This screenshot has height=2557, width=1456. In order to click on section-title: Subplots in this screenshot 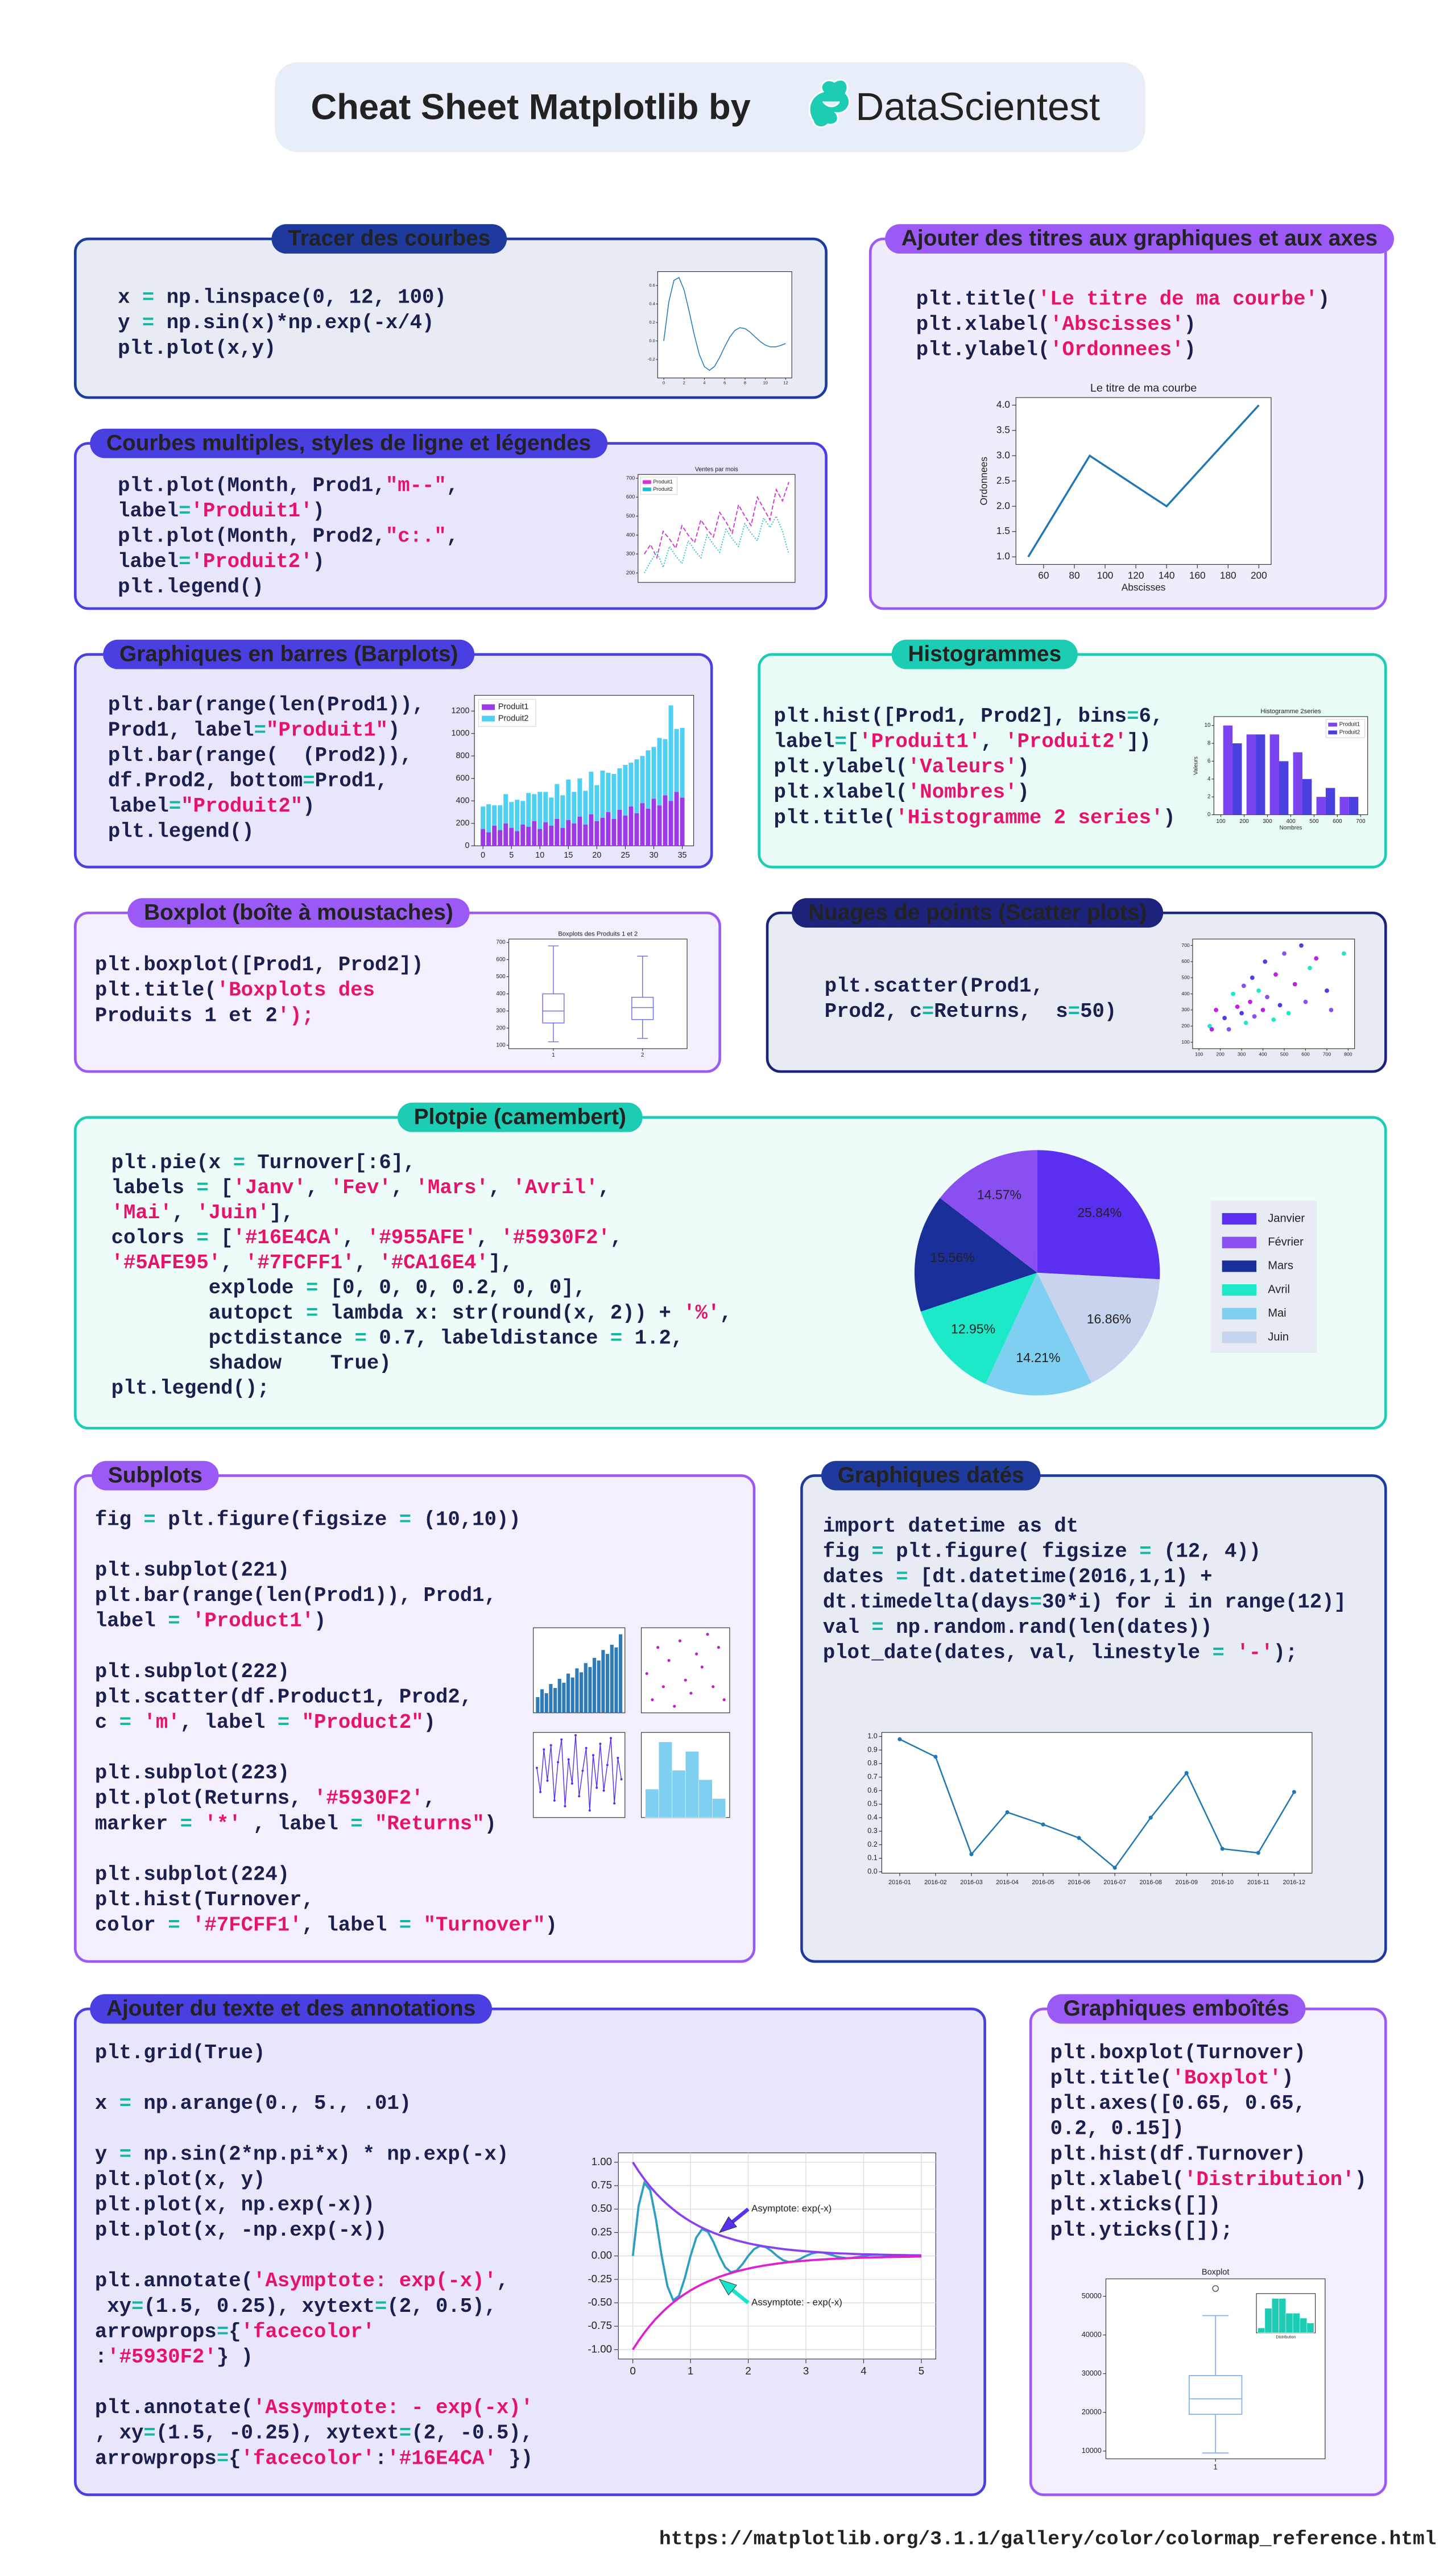, I will do `click(155, 1475)`.